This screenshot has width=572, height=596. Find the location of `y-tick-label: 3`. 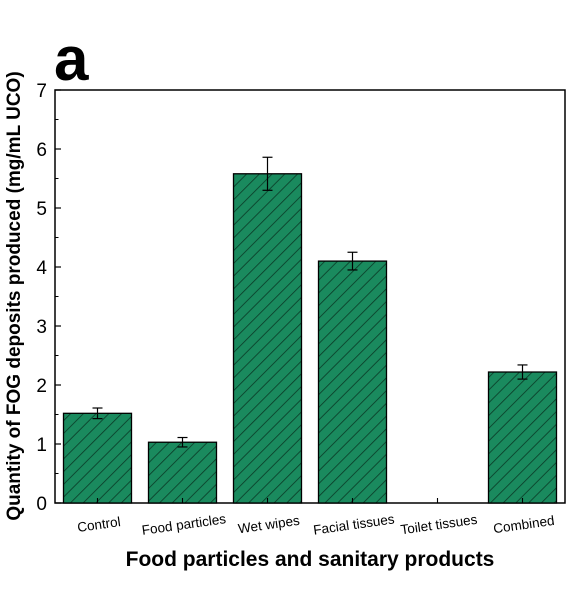

y-tick-label: 3 is located at coordinates (41, 327).